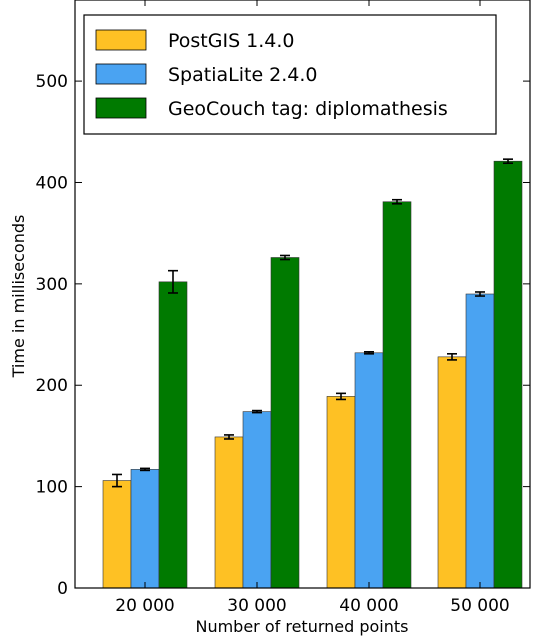 The width and height of the screenshot is (540, 636). Describe the element at coordinates (18, 297) in the screenshot. I see `y-axis-title: Time in milliseconds` at that location.